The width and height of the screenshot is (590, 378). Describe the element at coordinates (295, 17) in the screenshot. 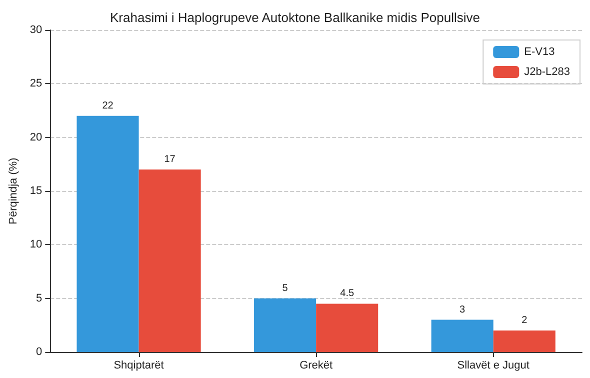

I see `chart-title: Krahasimi i Haplogrupeve Autoktone Ballkanike midis Popullsive` at that location.